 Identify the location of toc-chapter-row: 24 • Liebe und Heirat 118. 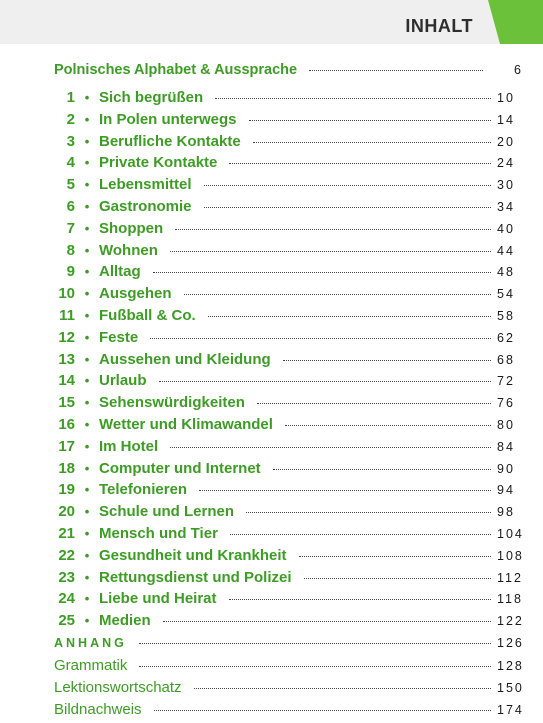
(271, 601).